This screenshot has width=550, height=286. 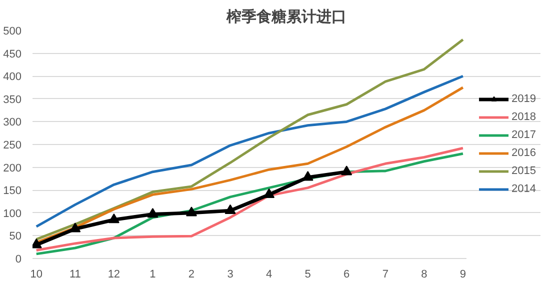 I want to click on y-tick-label: 50, so click(x=15, y=236).